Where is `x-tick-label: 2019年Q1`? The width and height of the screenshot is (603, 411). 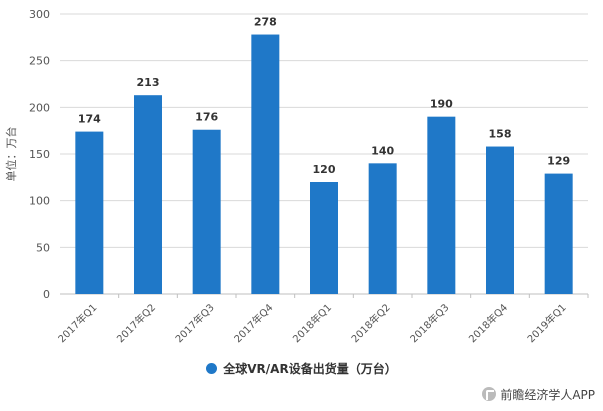 x-tick-label: 2019年Q1 is located at coordinates (546, 323).